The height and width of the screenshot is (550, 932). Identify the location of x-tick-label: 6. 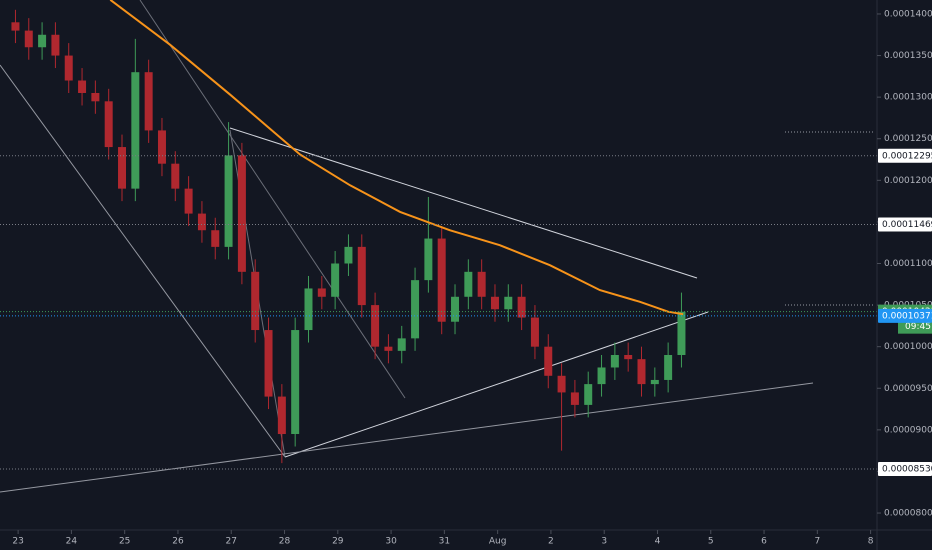
(764, 542).